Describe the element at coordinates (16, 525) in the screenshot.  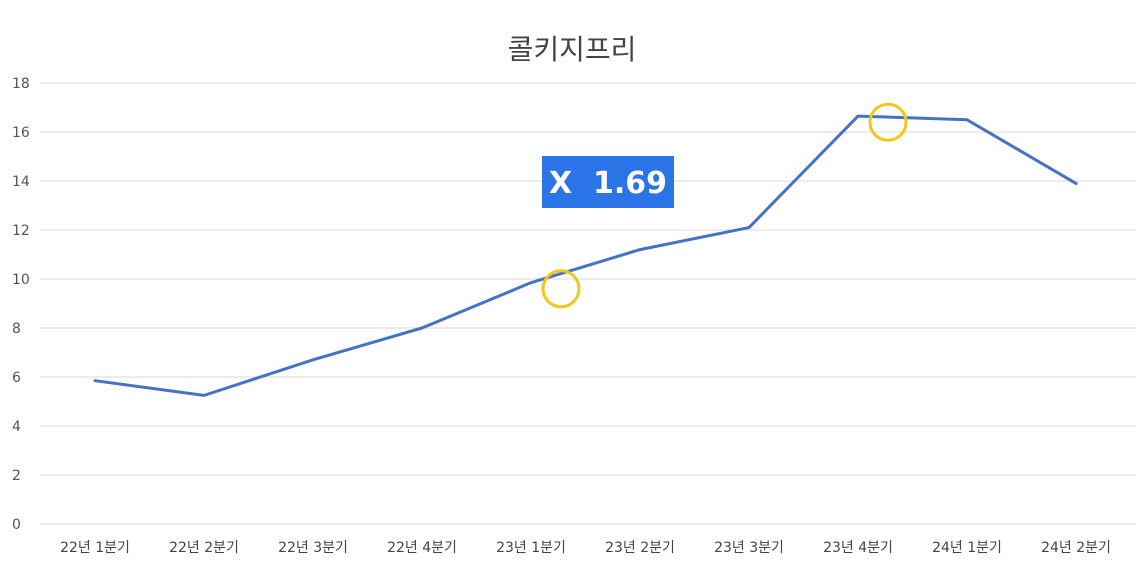
I see `y-tick-label: 0` at that location.